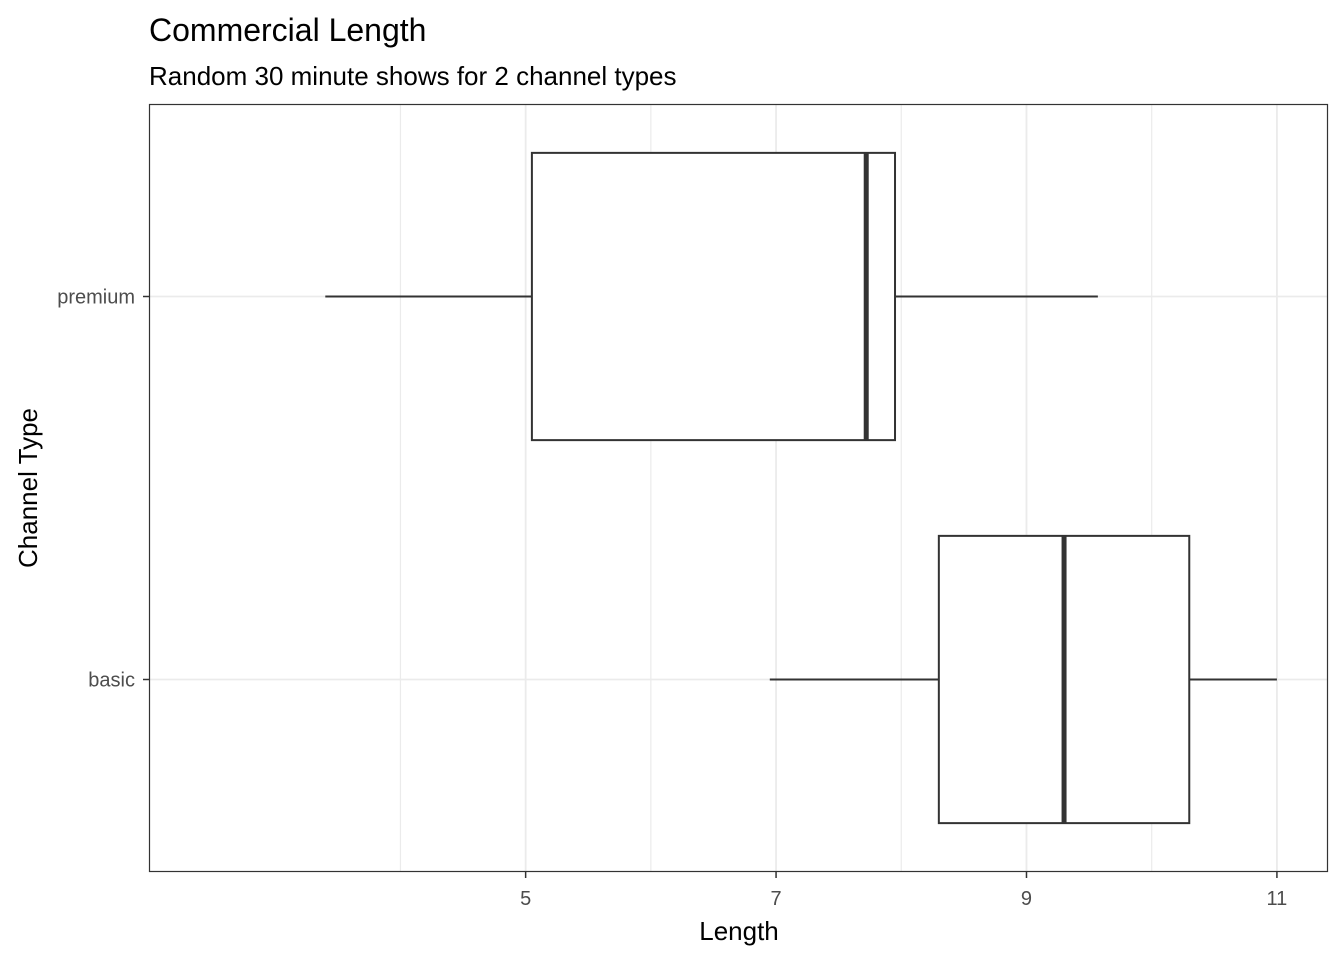  What do you see at coordinates (776, 899) in the screenshot?
I see `x-tick-label: 7` at bounding box center [776, 899].